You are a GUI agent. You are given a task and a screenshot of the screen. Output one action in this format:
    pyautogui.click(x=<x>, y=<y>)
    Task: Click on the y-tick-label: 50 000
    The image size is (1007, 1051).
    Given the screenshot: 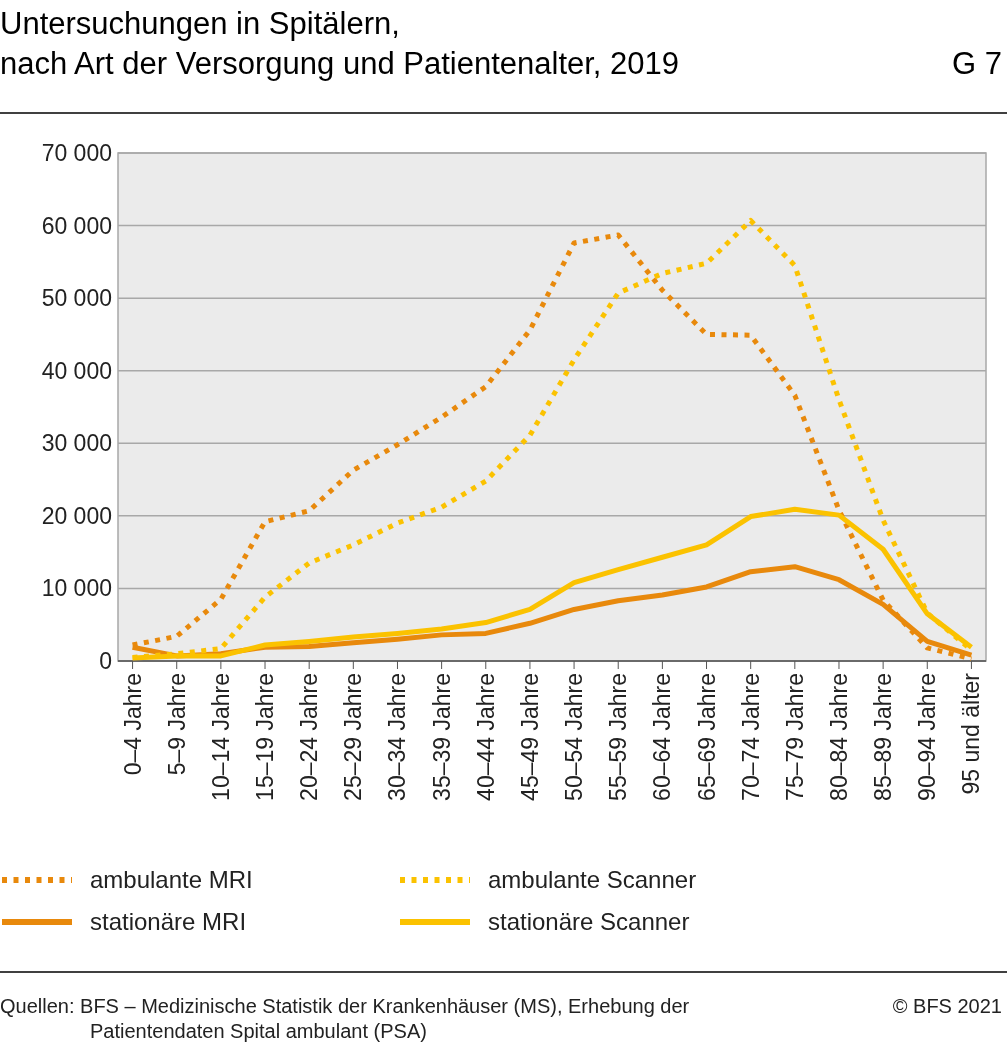 What is the action you would take?
    pyautogui.click(x=76, y=298)
    